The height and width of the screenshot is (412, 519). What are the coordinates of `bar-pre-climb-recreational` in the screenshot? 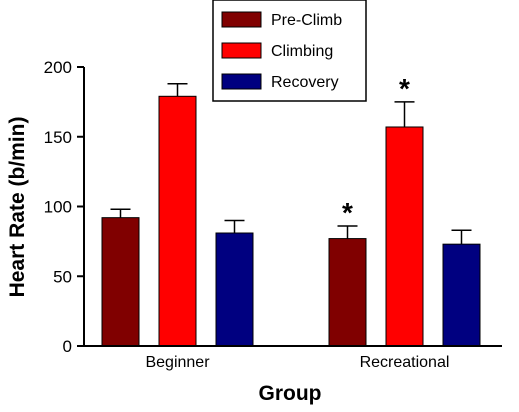 It's located at (347, 292).